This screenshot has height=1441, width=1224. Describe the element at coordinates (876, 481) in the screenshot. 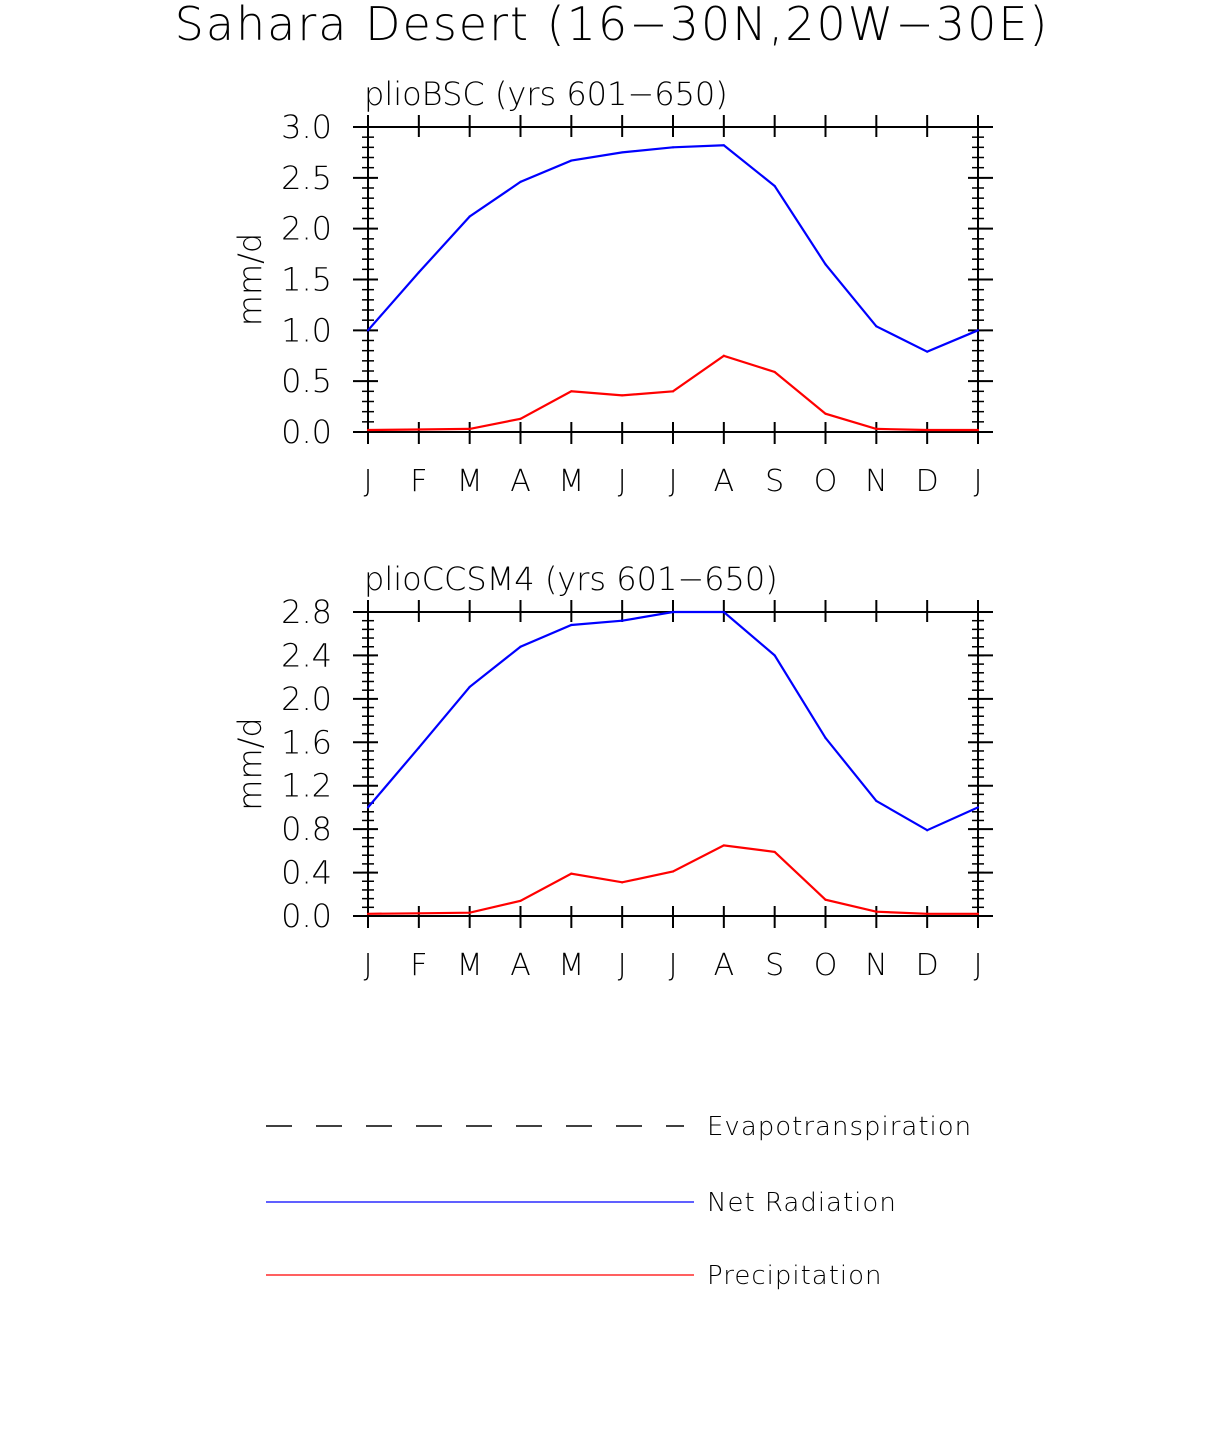

I see `x-tick-label: N` at that location.